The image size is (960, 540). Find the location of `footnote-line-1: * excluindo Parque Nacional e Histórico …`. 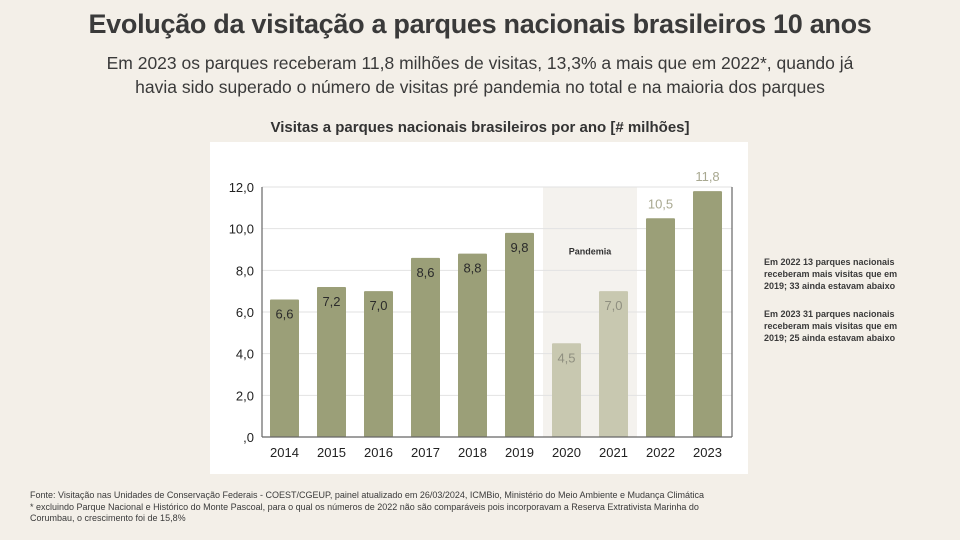

footnote-line-1: * excluindo Parque Nacional e Histórico … is located at coordinates (364, 506).